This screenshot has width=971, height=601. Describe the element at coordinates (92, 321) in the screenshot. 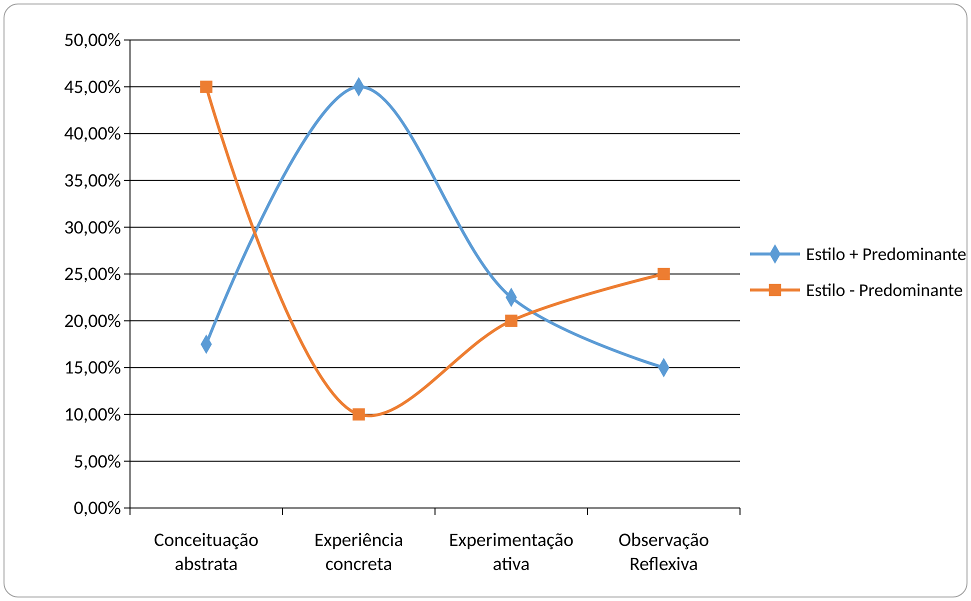

I see `y-tick-label: 20,00%` at that location.